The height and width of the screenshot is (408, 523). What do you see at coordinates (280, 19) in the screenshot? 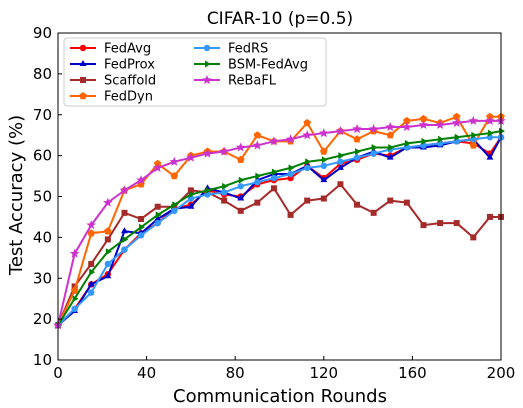
I see `chart-title: CIFAR-10 (p=0.5)` at bounding box center [280, 19].